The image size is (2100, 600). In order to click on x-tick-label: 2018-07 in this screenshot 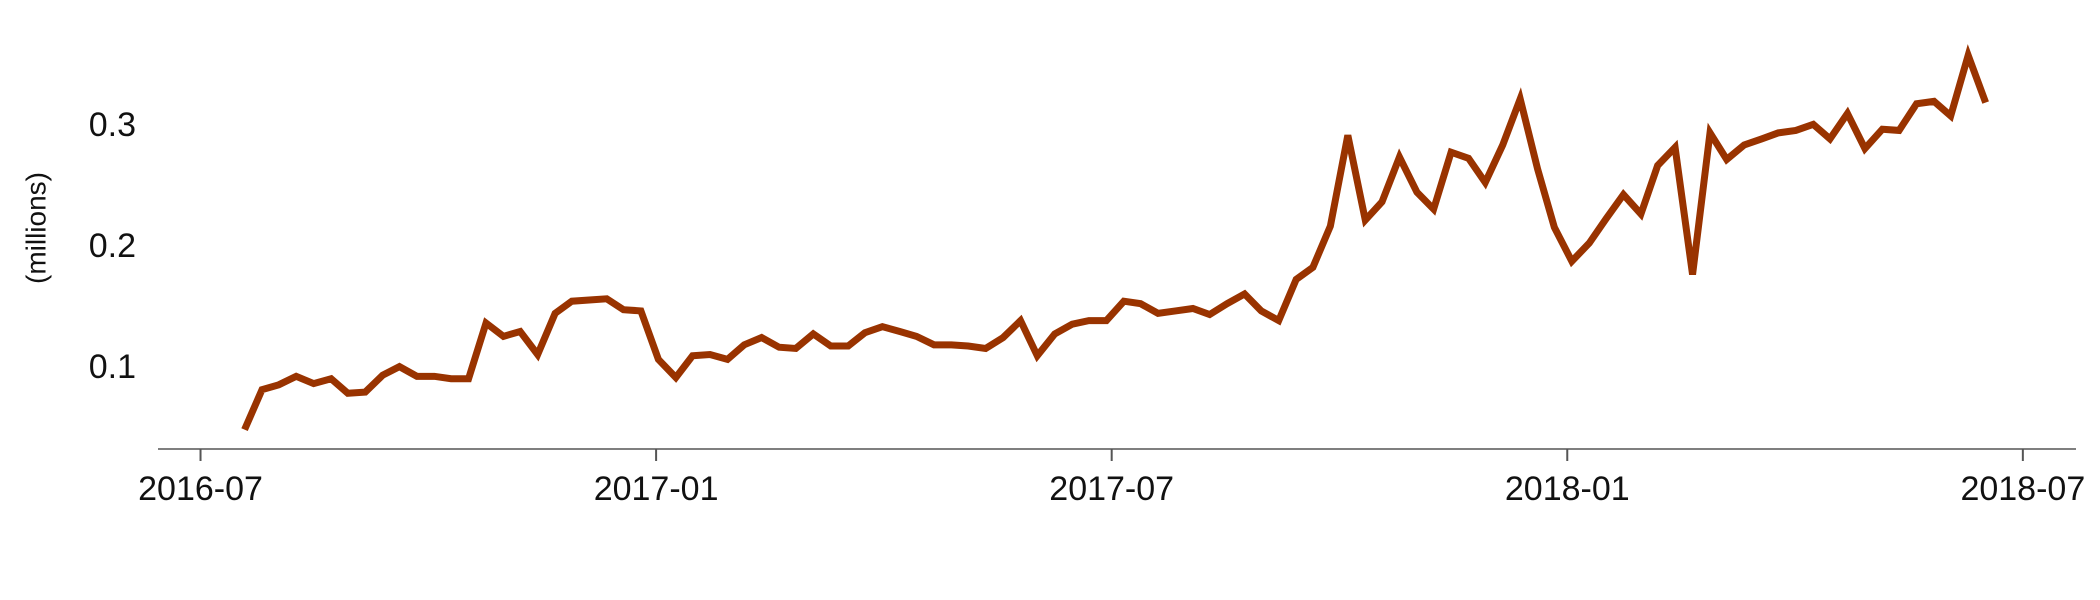, I will do `click(2022, 489)`.